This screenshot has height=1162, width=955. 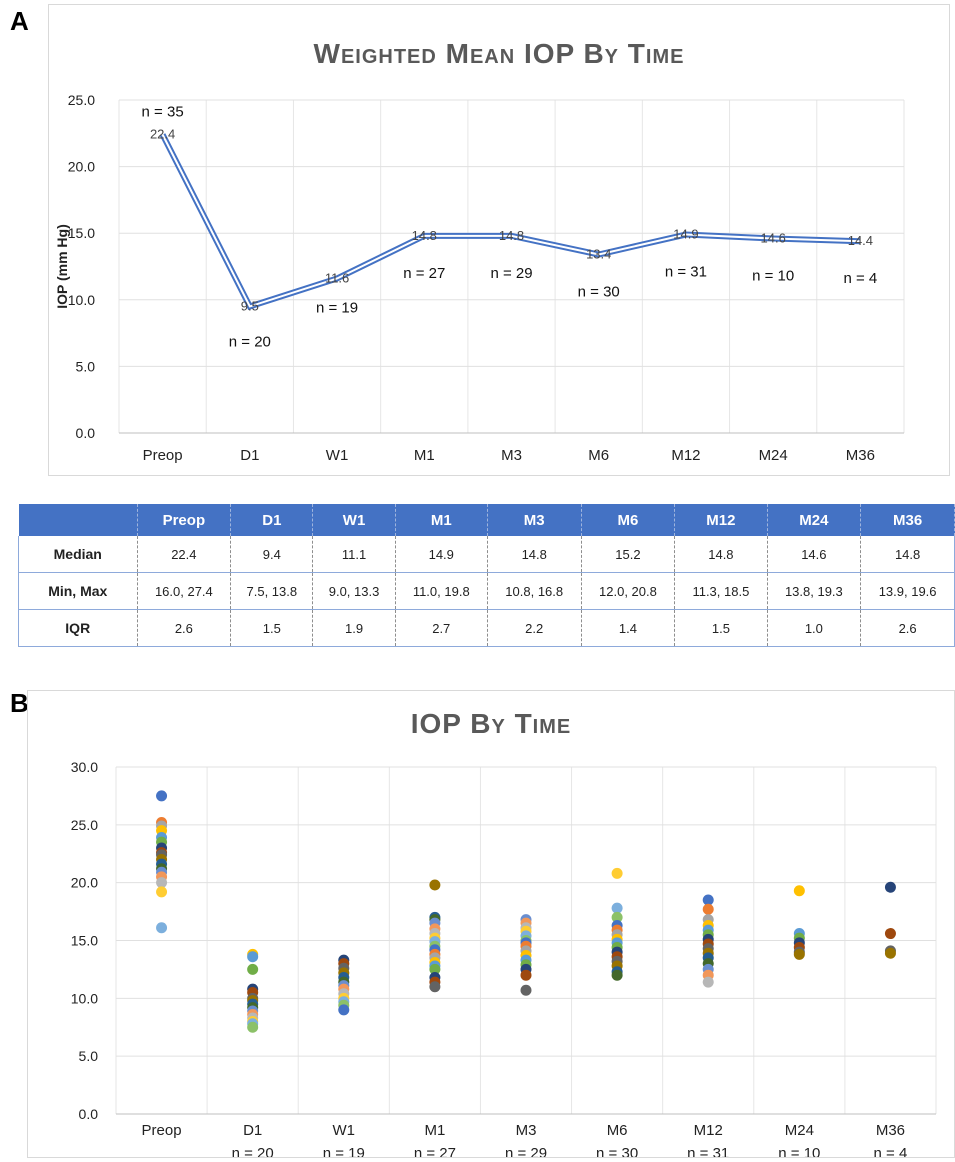 What do you see at coordinates (62, 266) in the screenshot?
I see `y-axis-label: IOP (mm Hg)` at bounding box center [62, 266].